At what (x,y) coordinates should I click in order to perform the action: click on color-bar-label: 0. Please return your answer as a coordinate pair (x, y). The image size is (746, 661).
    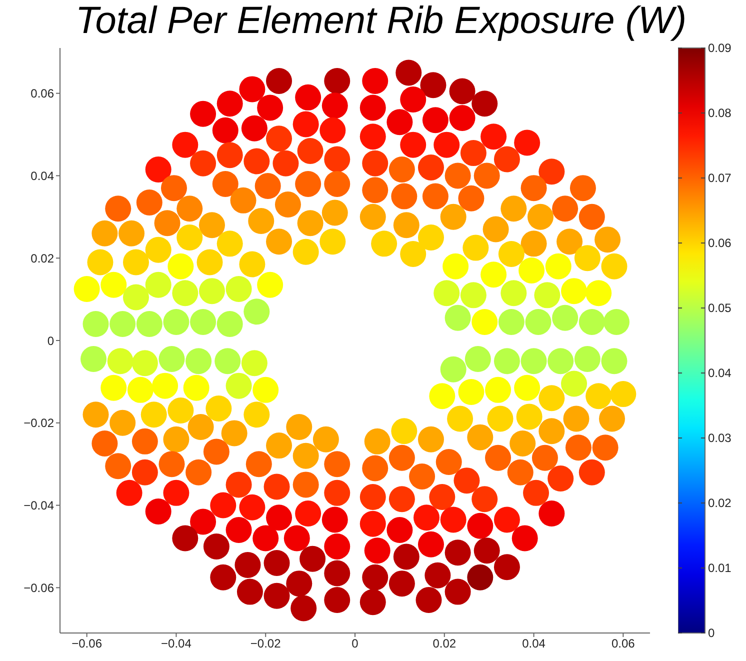
    Looking at the image, I should click on (711, 633).